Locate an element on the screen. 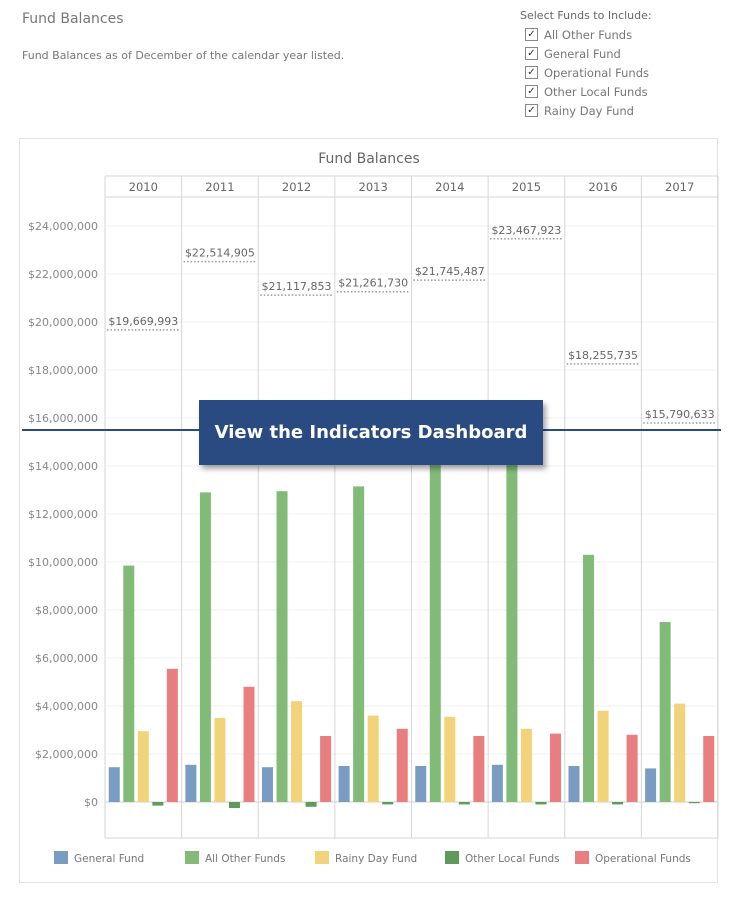 The width and height of the screenshot is (744, 906). year-header: 2016 is located at coordinates (602, 187).